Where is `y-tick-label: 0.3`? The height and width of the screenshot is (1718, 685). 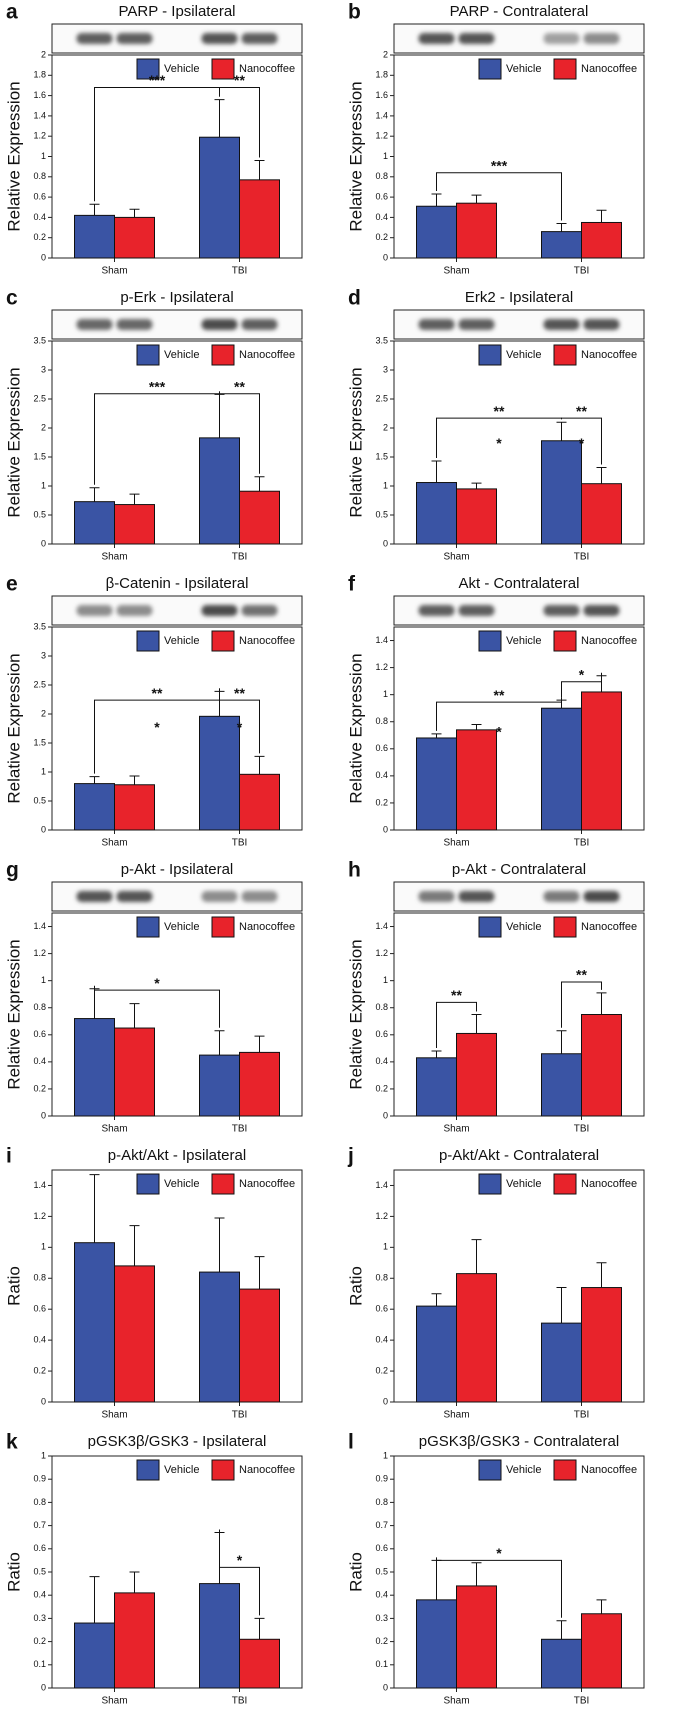 y-tick-label: 0.3 is located at coordinates (39, 1618).